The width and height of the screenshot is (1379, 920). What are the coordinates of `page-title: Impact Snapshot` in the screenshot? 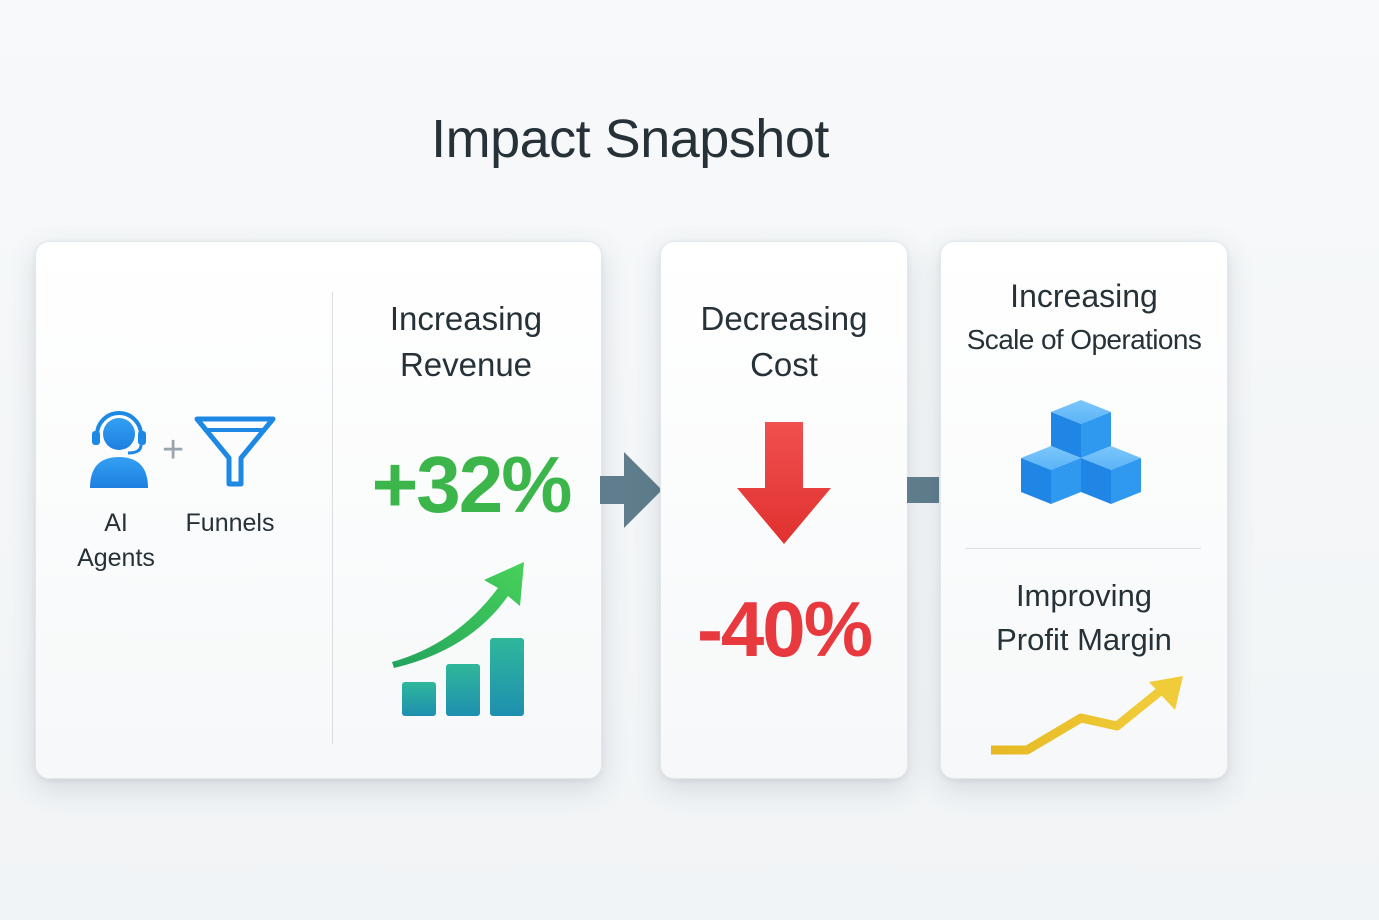 It's located at (630, 139).